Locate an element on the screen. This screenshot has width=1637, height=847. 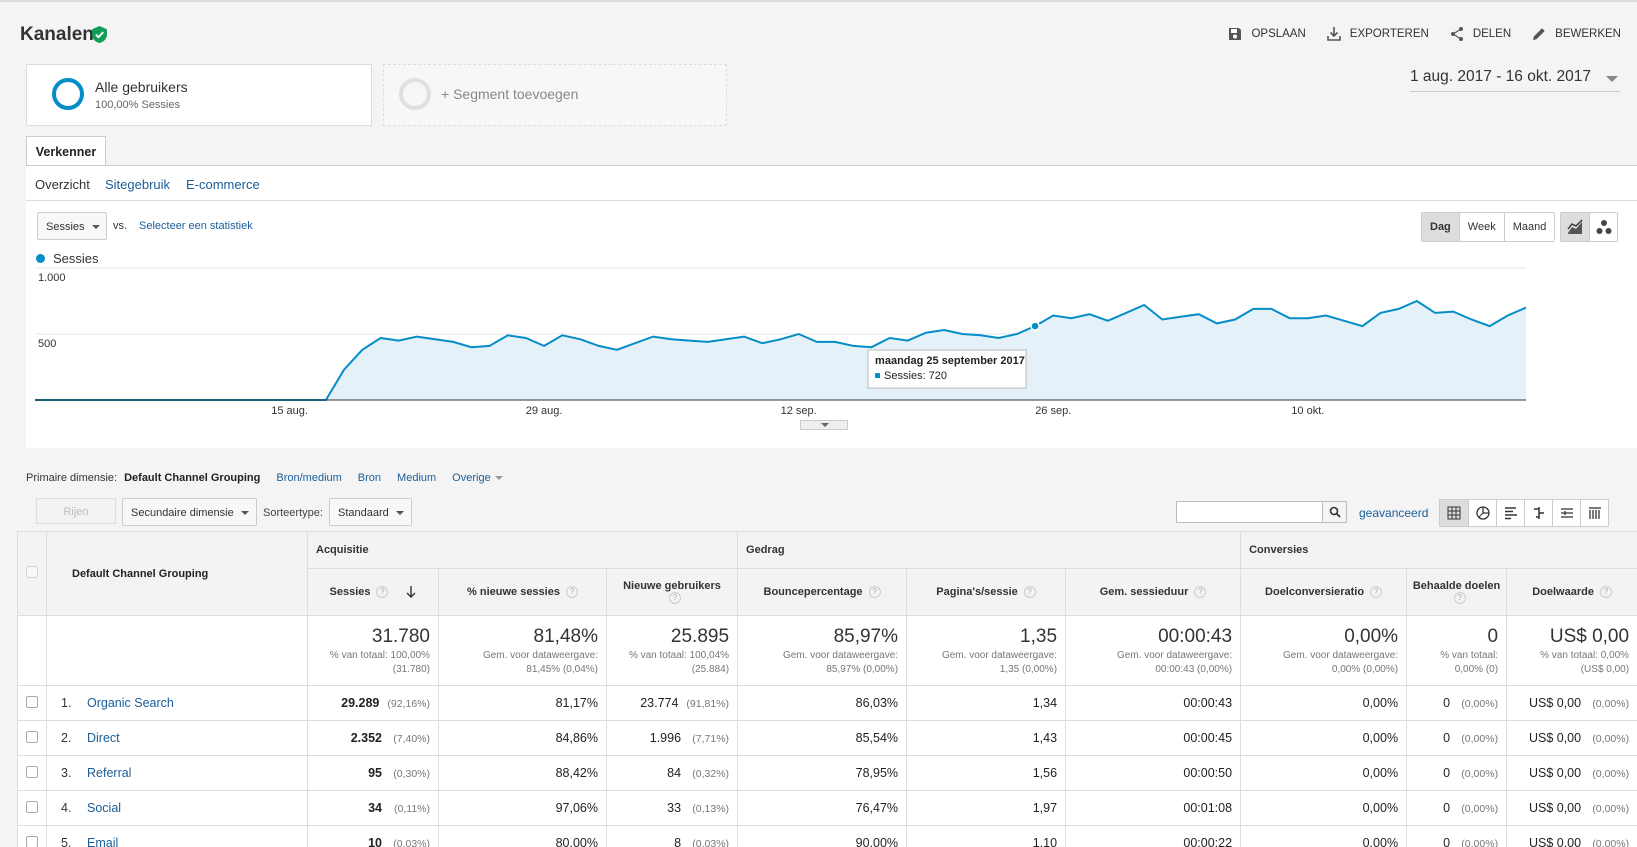
col-new-sessions: % nieuwe sessies? is located at coordinates (522, 592).